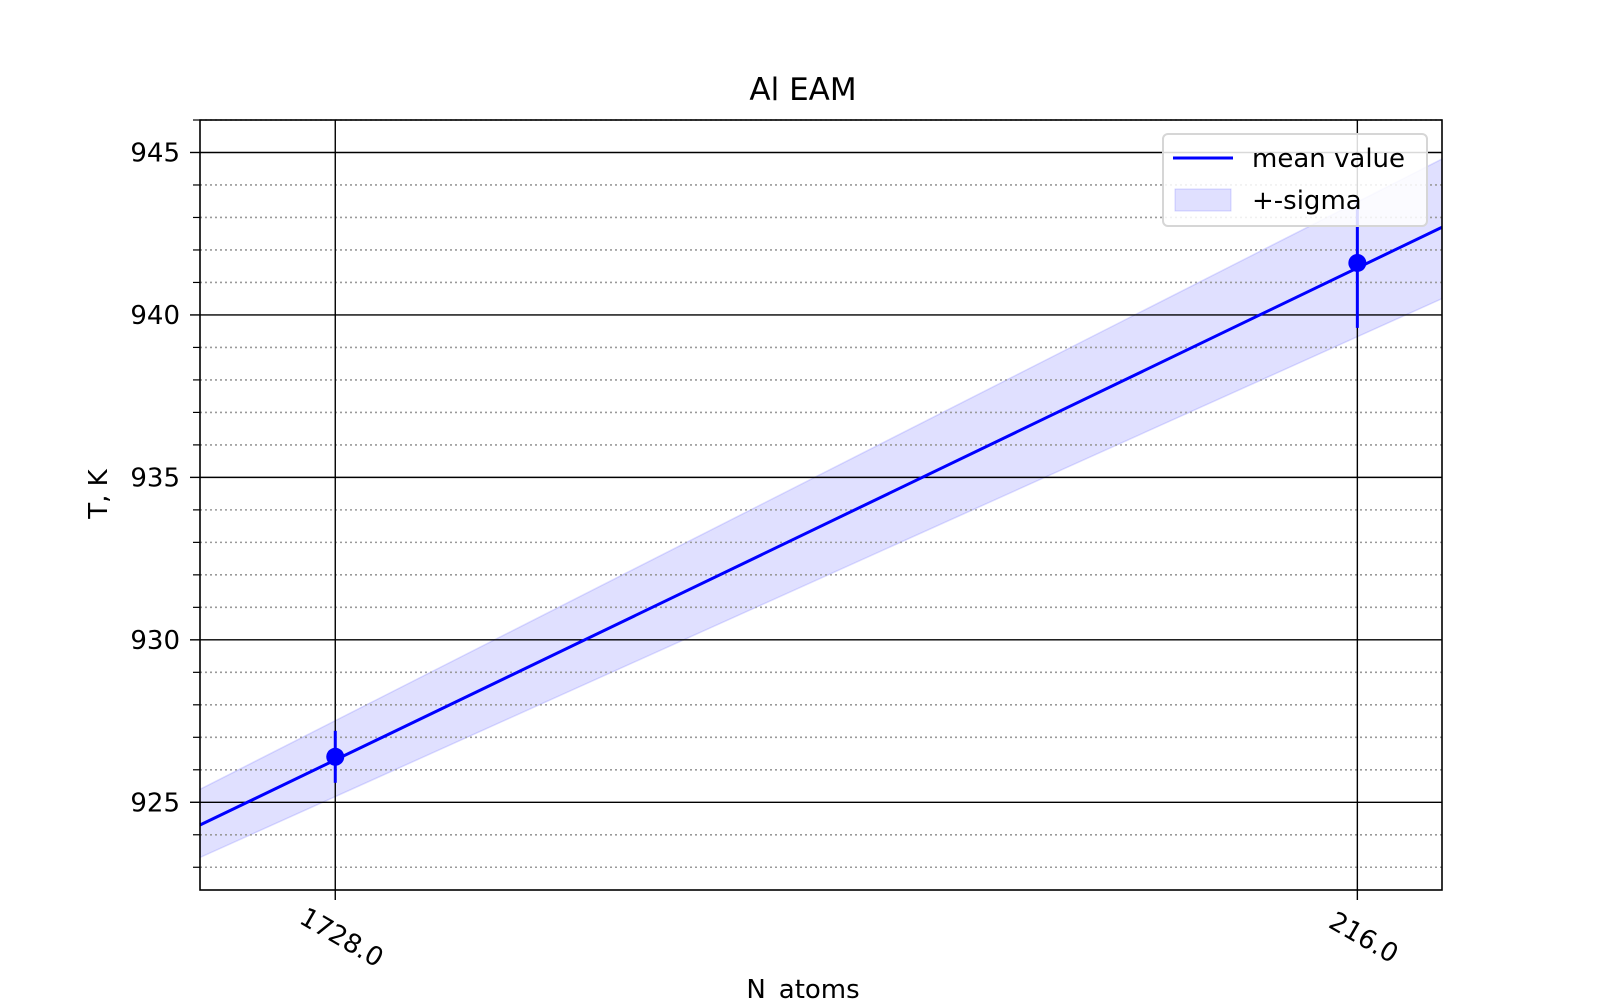 This screenshot has width=1600, height=1000. What do you see at coordinates (155, 316) in the screenshot?
I see `y-tick-label: 940` at bounding box center [155, 316].